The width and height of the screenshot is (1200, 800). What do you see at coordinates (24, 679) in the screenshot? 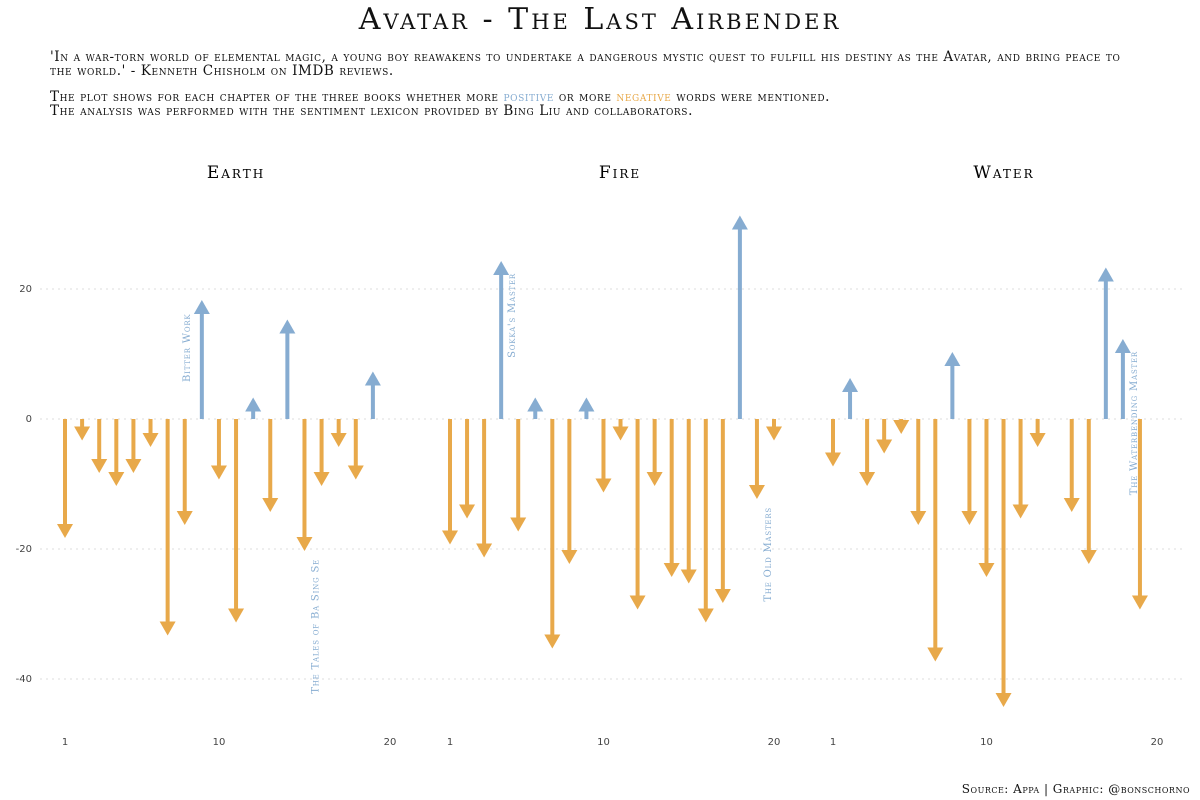
I see `y-tick-label: -40` at bounding box center [24, 679].